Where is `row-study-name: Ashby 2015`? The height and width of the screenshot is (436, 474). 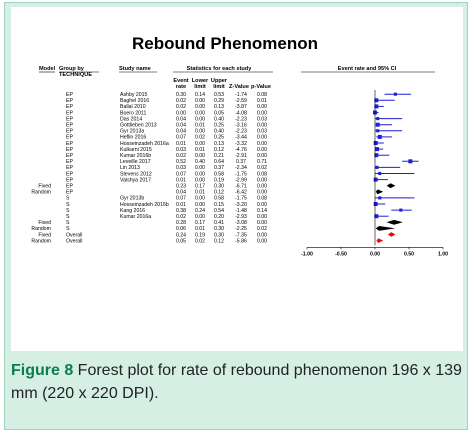
row-study-name: Ashby 2015 is located at coordinates (134, 95).